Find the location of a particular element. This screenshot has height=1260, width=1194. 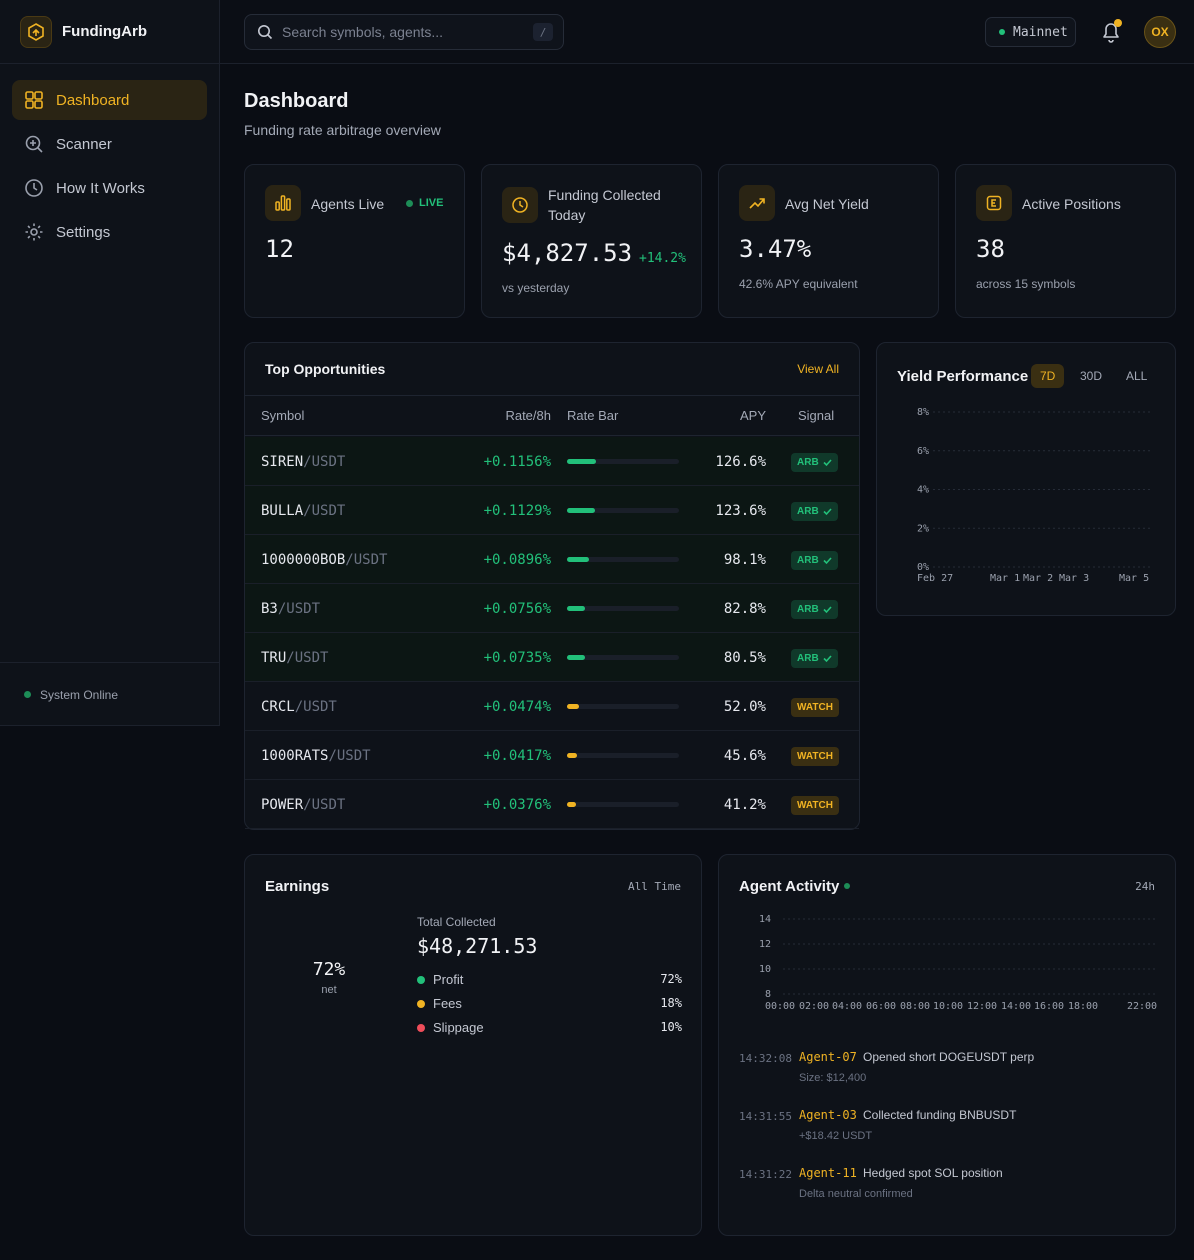

symbol-base: 1000000BOB is located at coordinates (303, 560).